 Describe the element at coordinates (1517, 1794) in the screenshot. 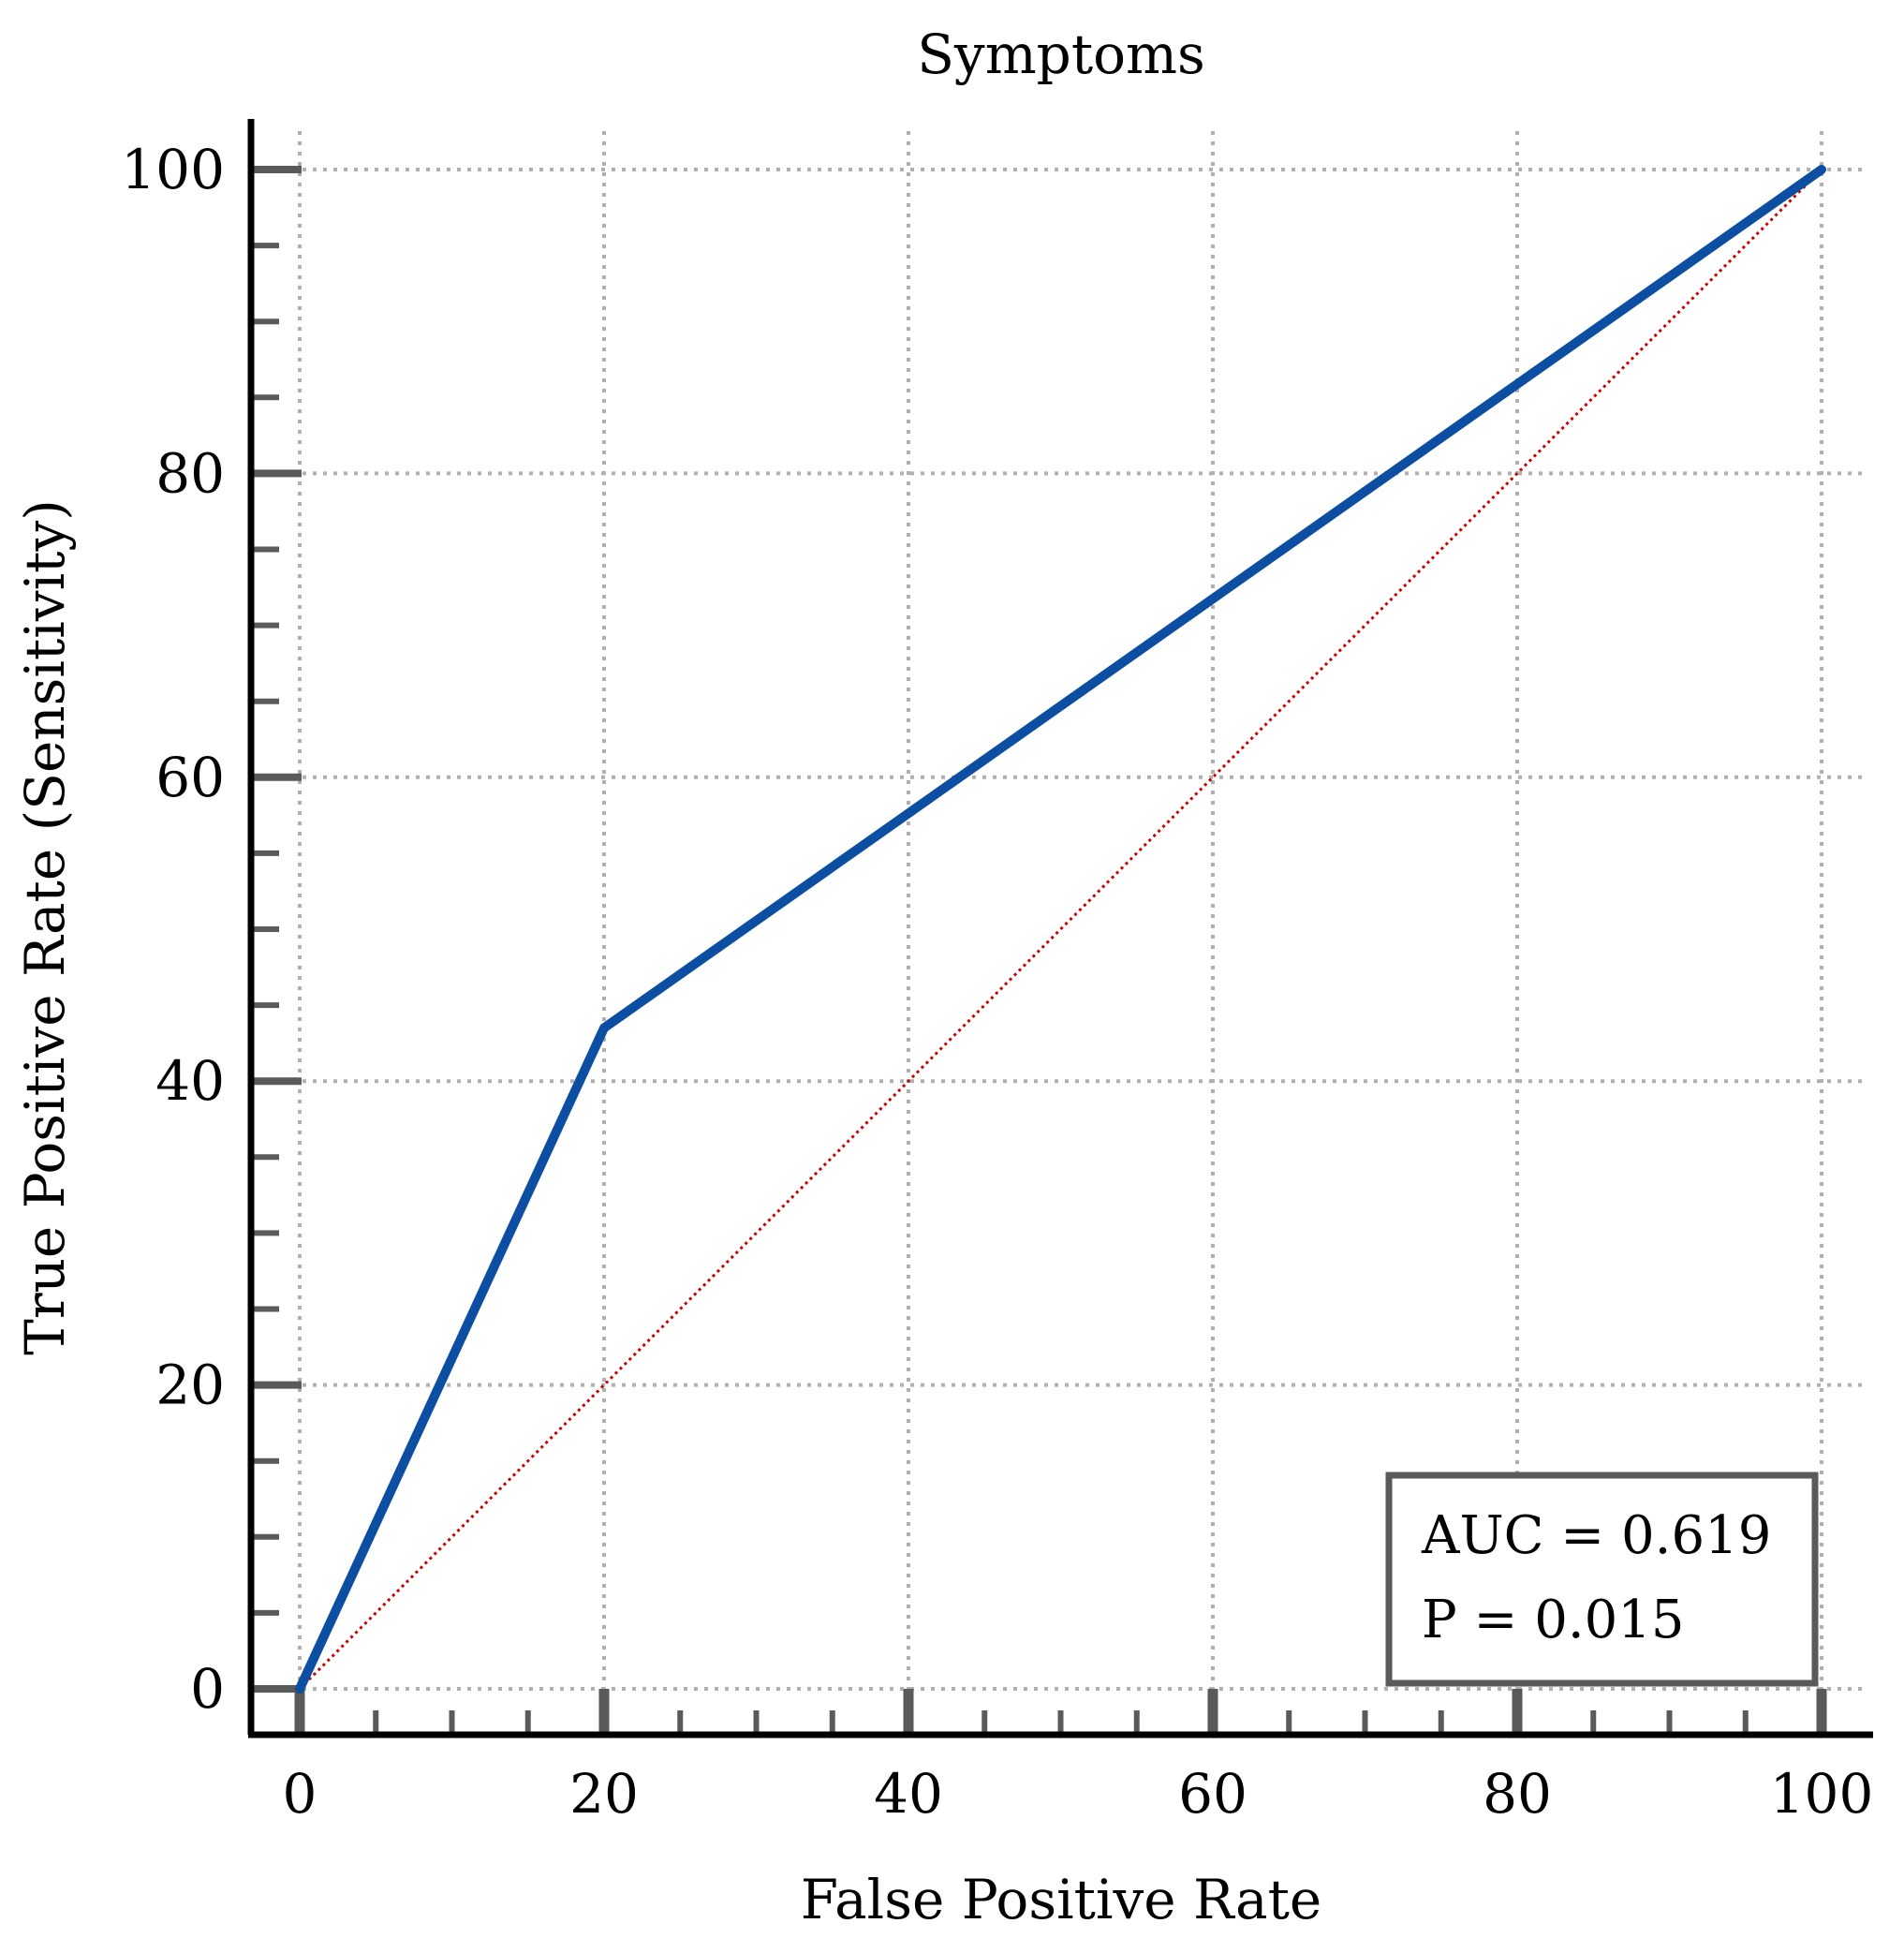

I see `x-tick-label-4: 80` at that location.